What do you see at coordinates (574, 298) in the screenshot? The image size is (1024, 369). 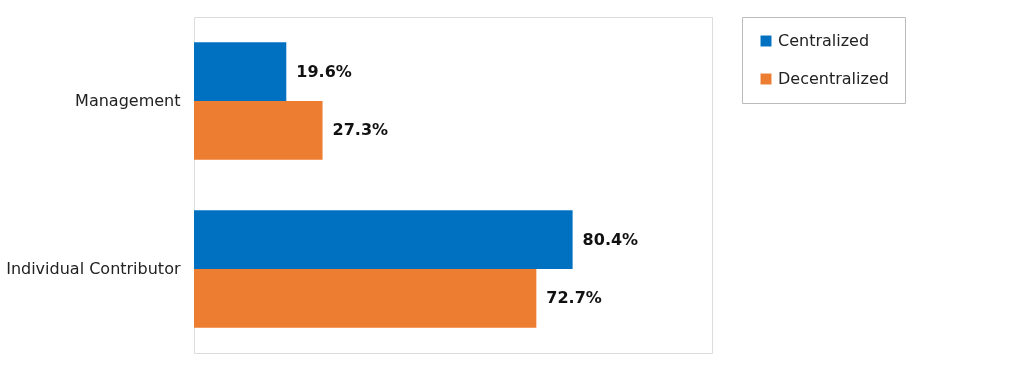 I see `data-label: 72.7%` at bounding box center [574, 298].